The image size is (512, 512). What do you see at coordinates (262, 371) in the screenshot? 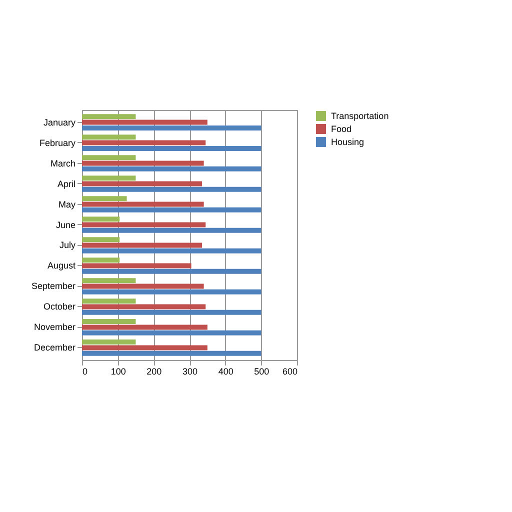
I see `x-tick-label: 500` at bounding box center [262, 371].